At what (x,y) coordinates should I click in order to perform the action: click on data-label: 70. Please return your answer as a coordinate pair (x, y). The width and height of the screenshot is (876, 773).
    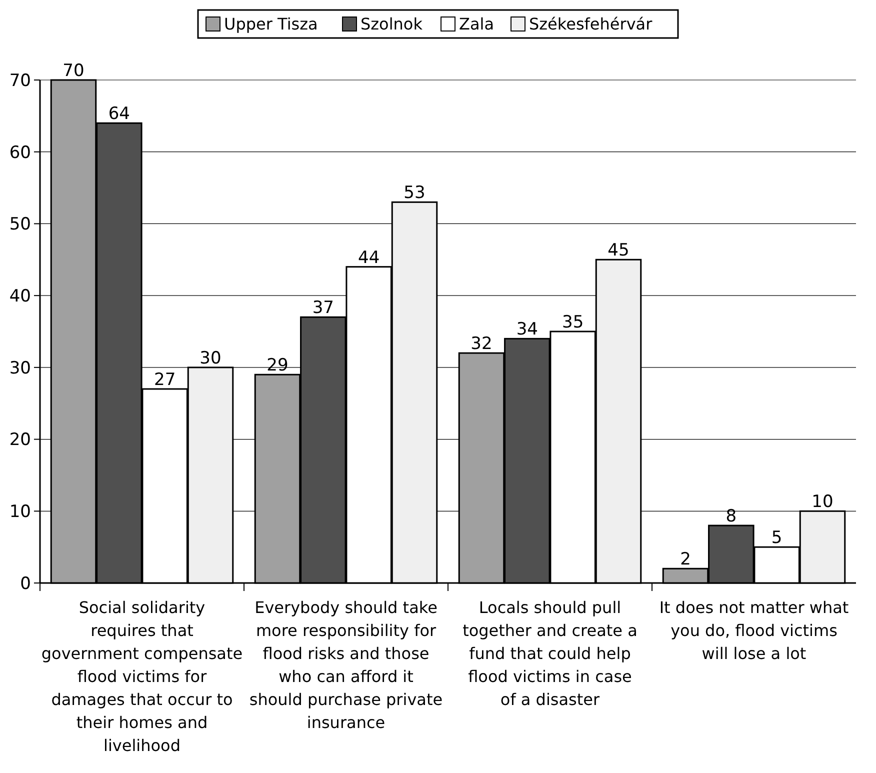
    Looking at the image, I should click on (73, 71).